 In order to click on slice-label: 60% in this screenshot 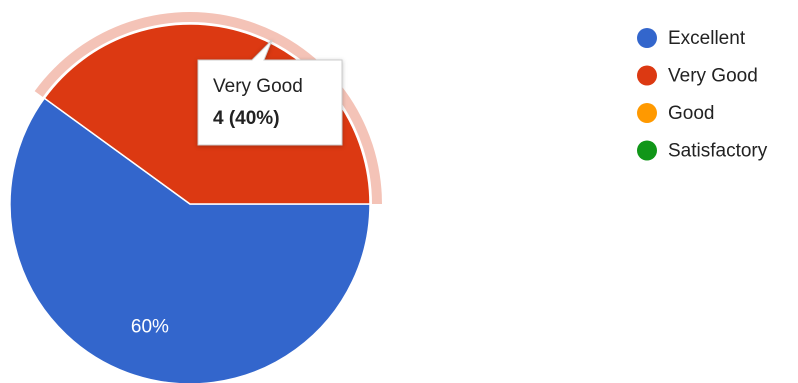, I will do `click(150, 326)`.